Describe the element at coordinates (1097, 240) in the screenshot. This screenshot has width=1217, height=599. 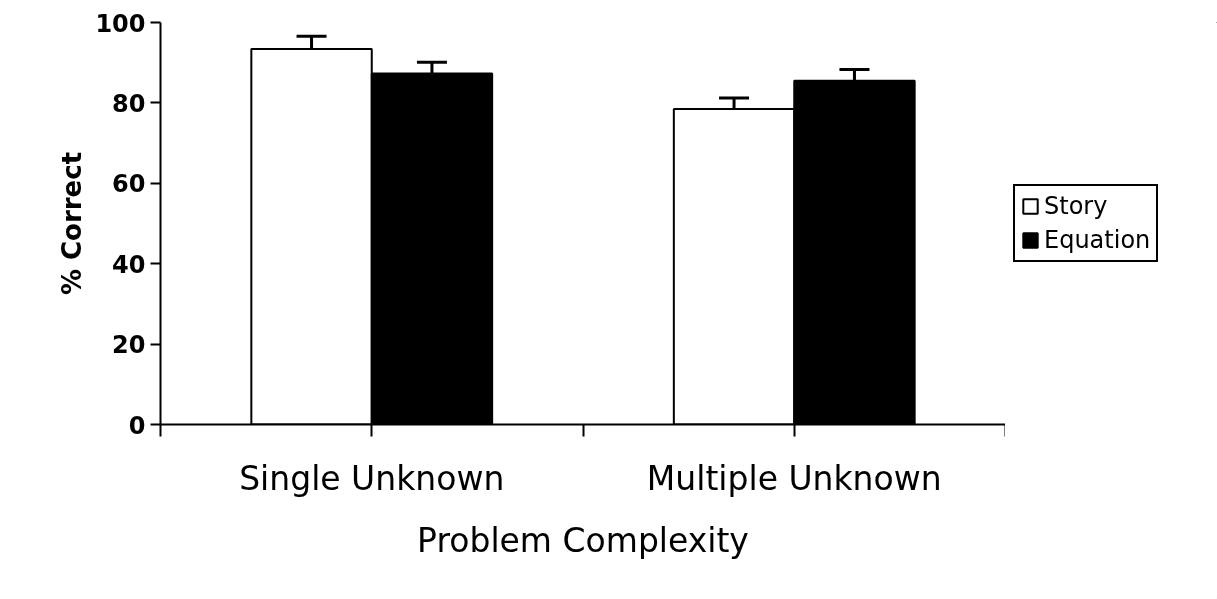
I see `legend-label: Equation` at that location.